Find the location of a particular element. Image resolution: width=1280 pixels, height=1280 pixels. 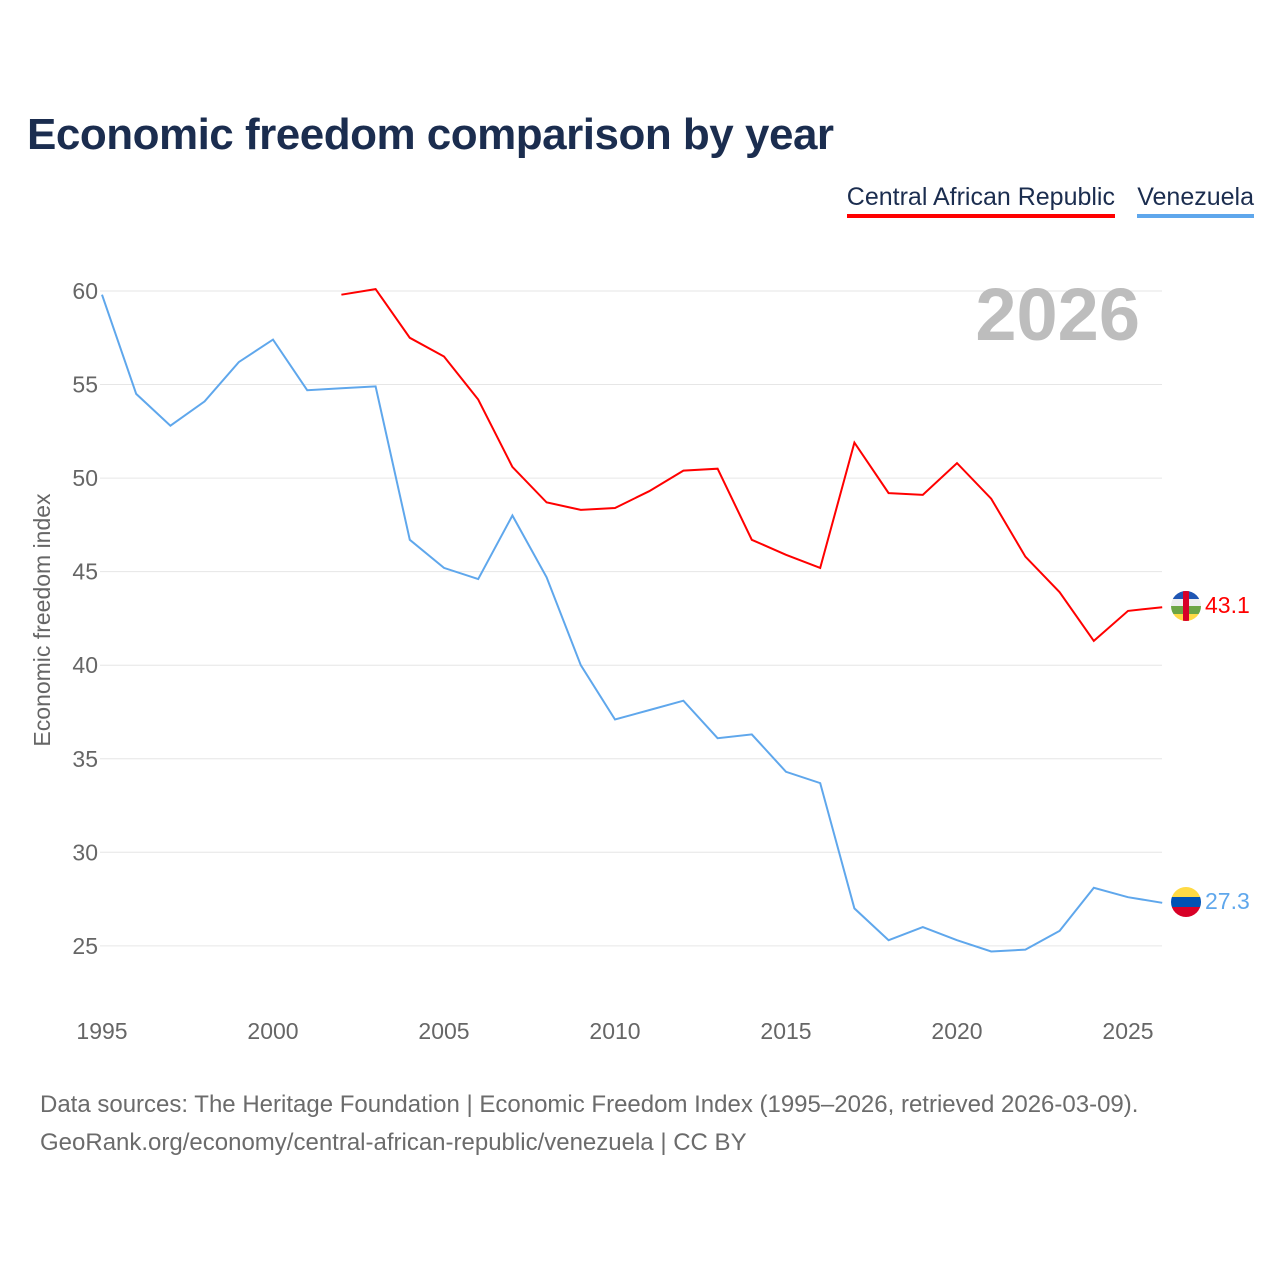

y-axis-label: Economic freedom index is located at coordinates (42, 620).